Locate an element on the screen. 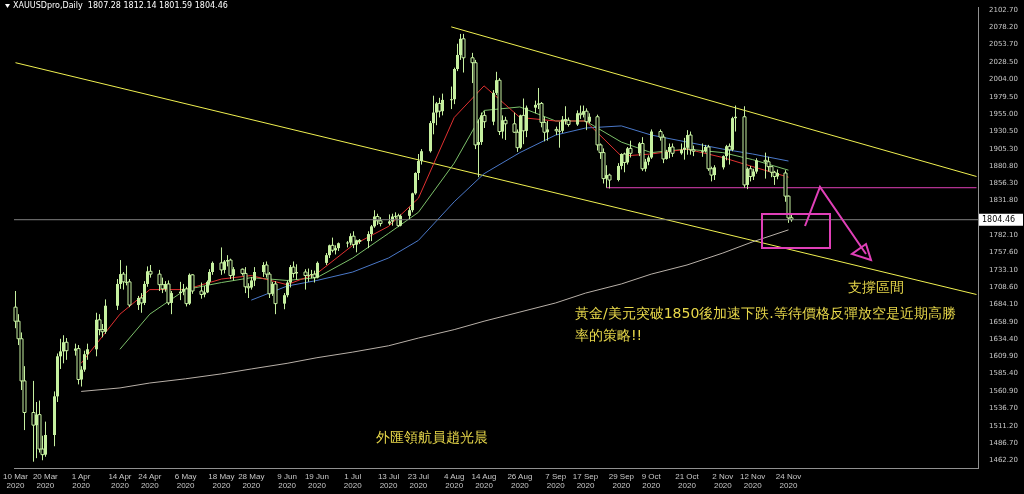 This screenshot has width=1024, height=494. x-tick-label: 29 Sep 2020 is located at coordinates (621, 481).